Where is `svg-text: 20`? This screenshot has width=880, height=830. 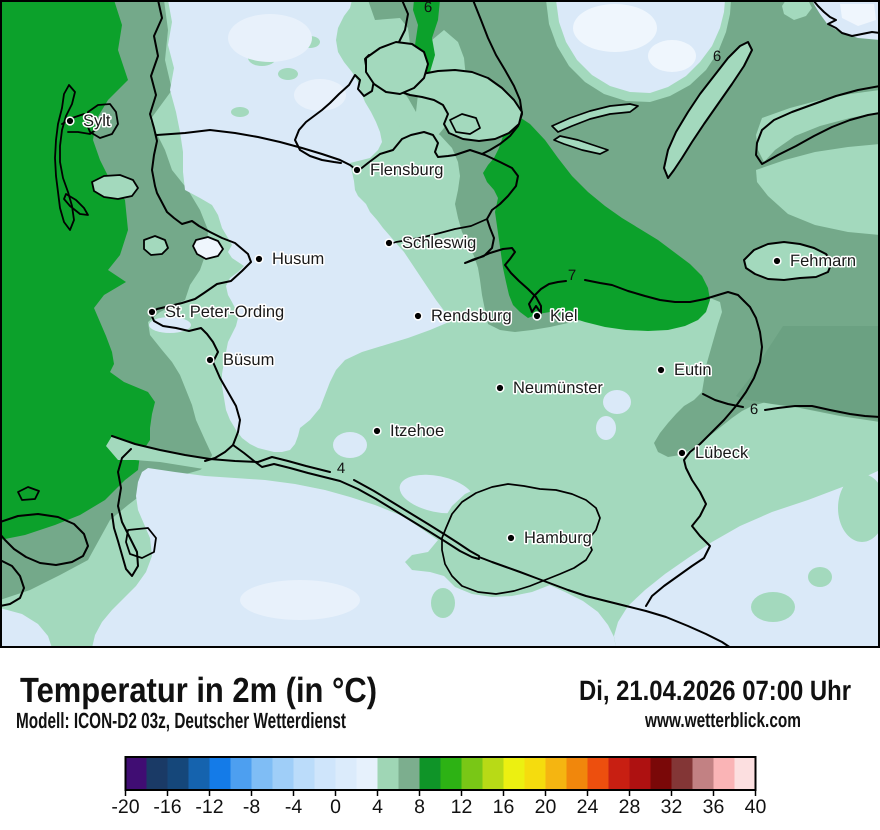 svg-text: 20 is located at coordinates (546, 807).